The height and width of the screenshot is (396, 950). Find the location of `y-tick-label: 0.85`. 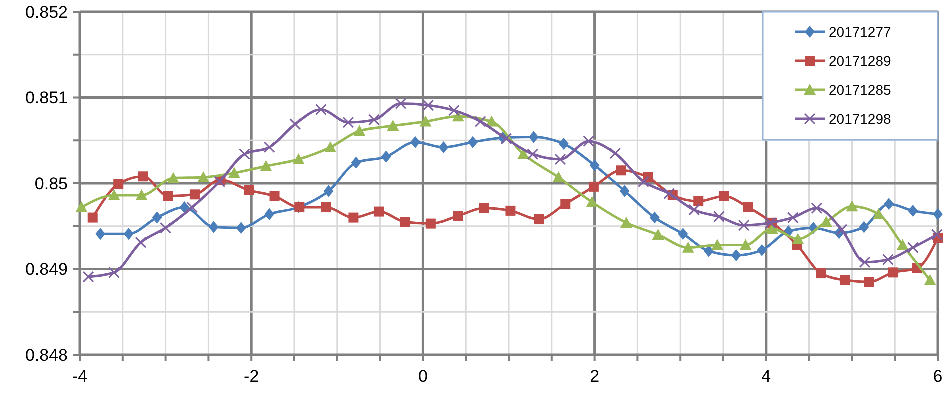

y-tick-label: 0.85 is located at coordinates (51, 184).